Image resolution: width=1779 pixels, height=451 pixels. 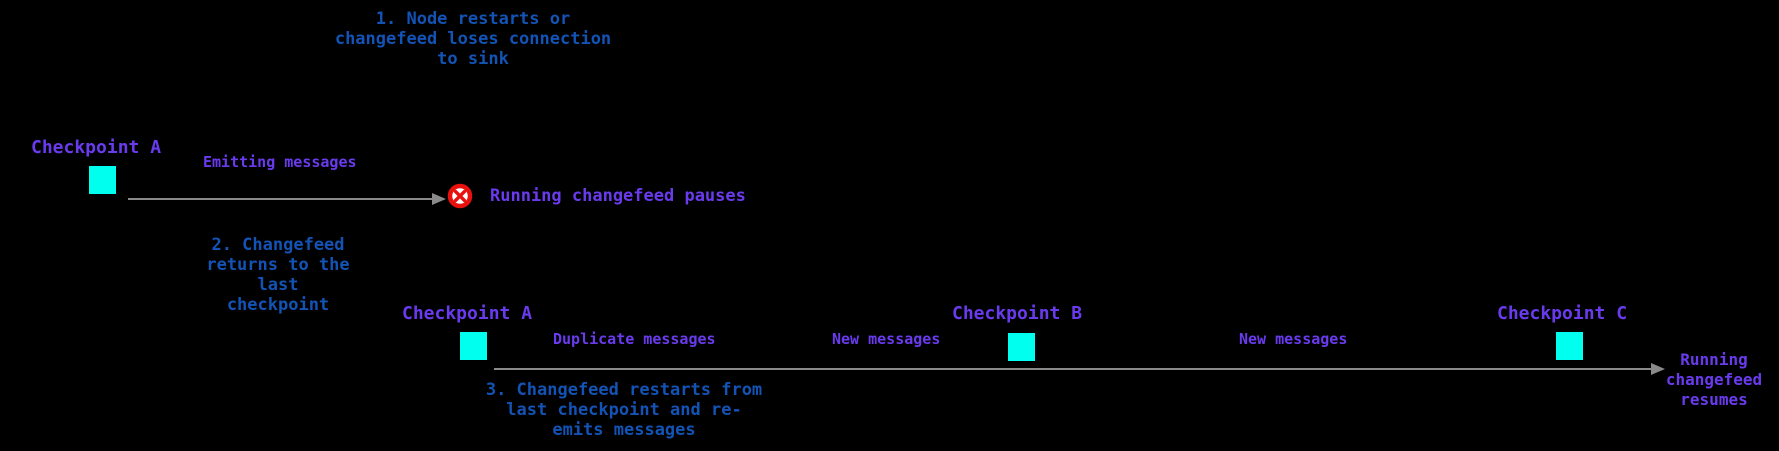 I want to click on step-2-line-4: checkpoint, so click(x=278, y=305).